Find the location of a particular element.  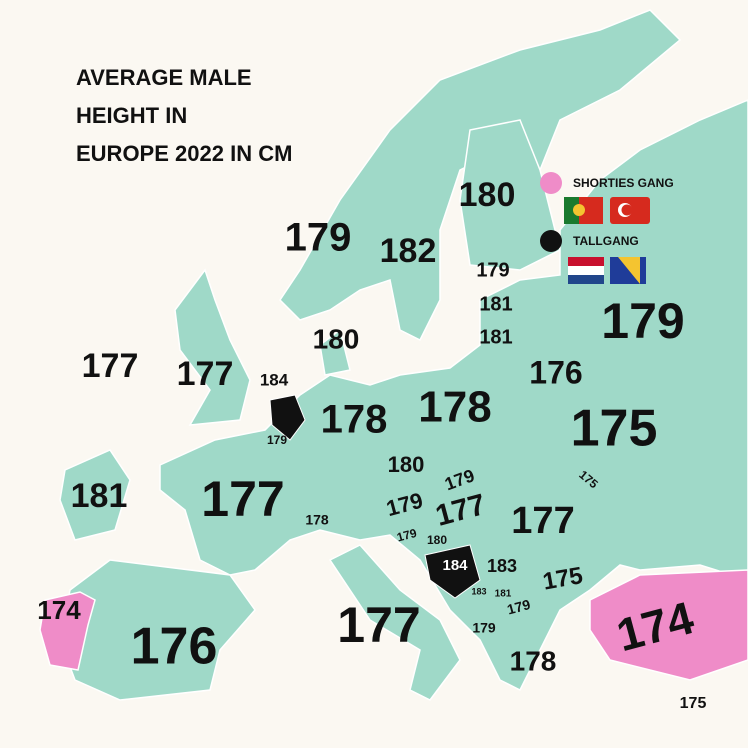

flag-turkey is located at coordinates (630, 210).